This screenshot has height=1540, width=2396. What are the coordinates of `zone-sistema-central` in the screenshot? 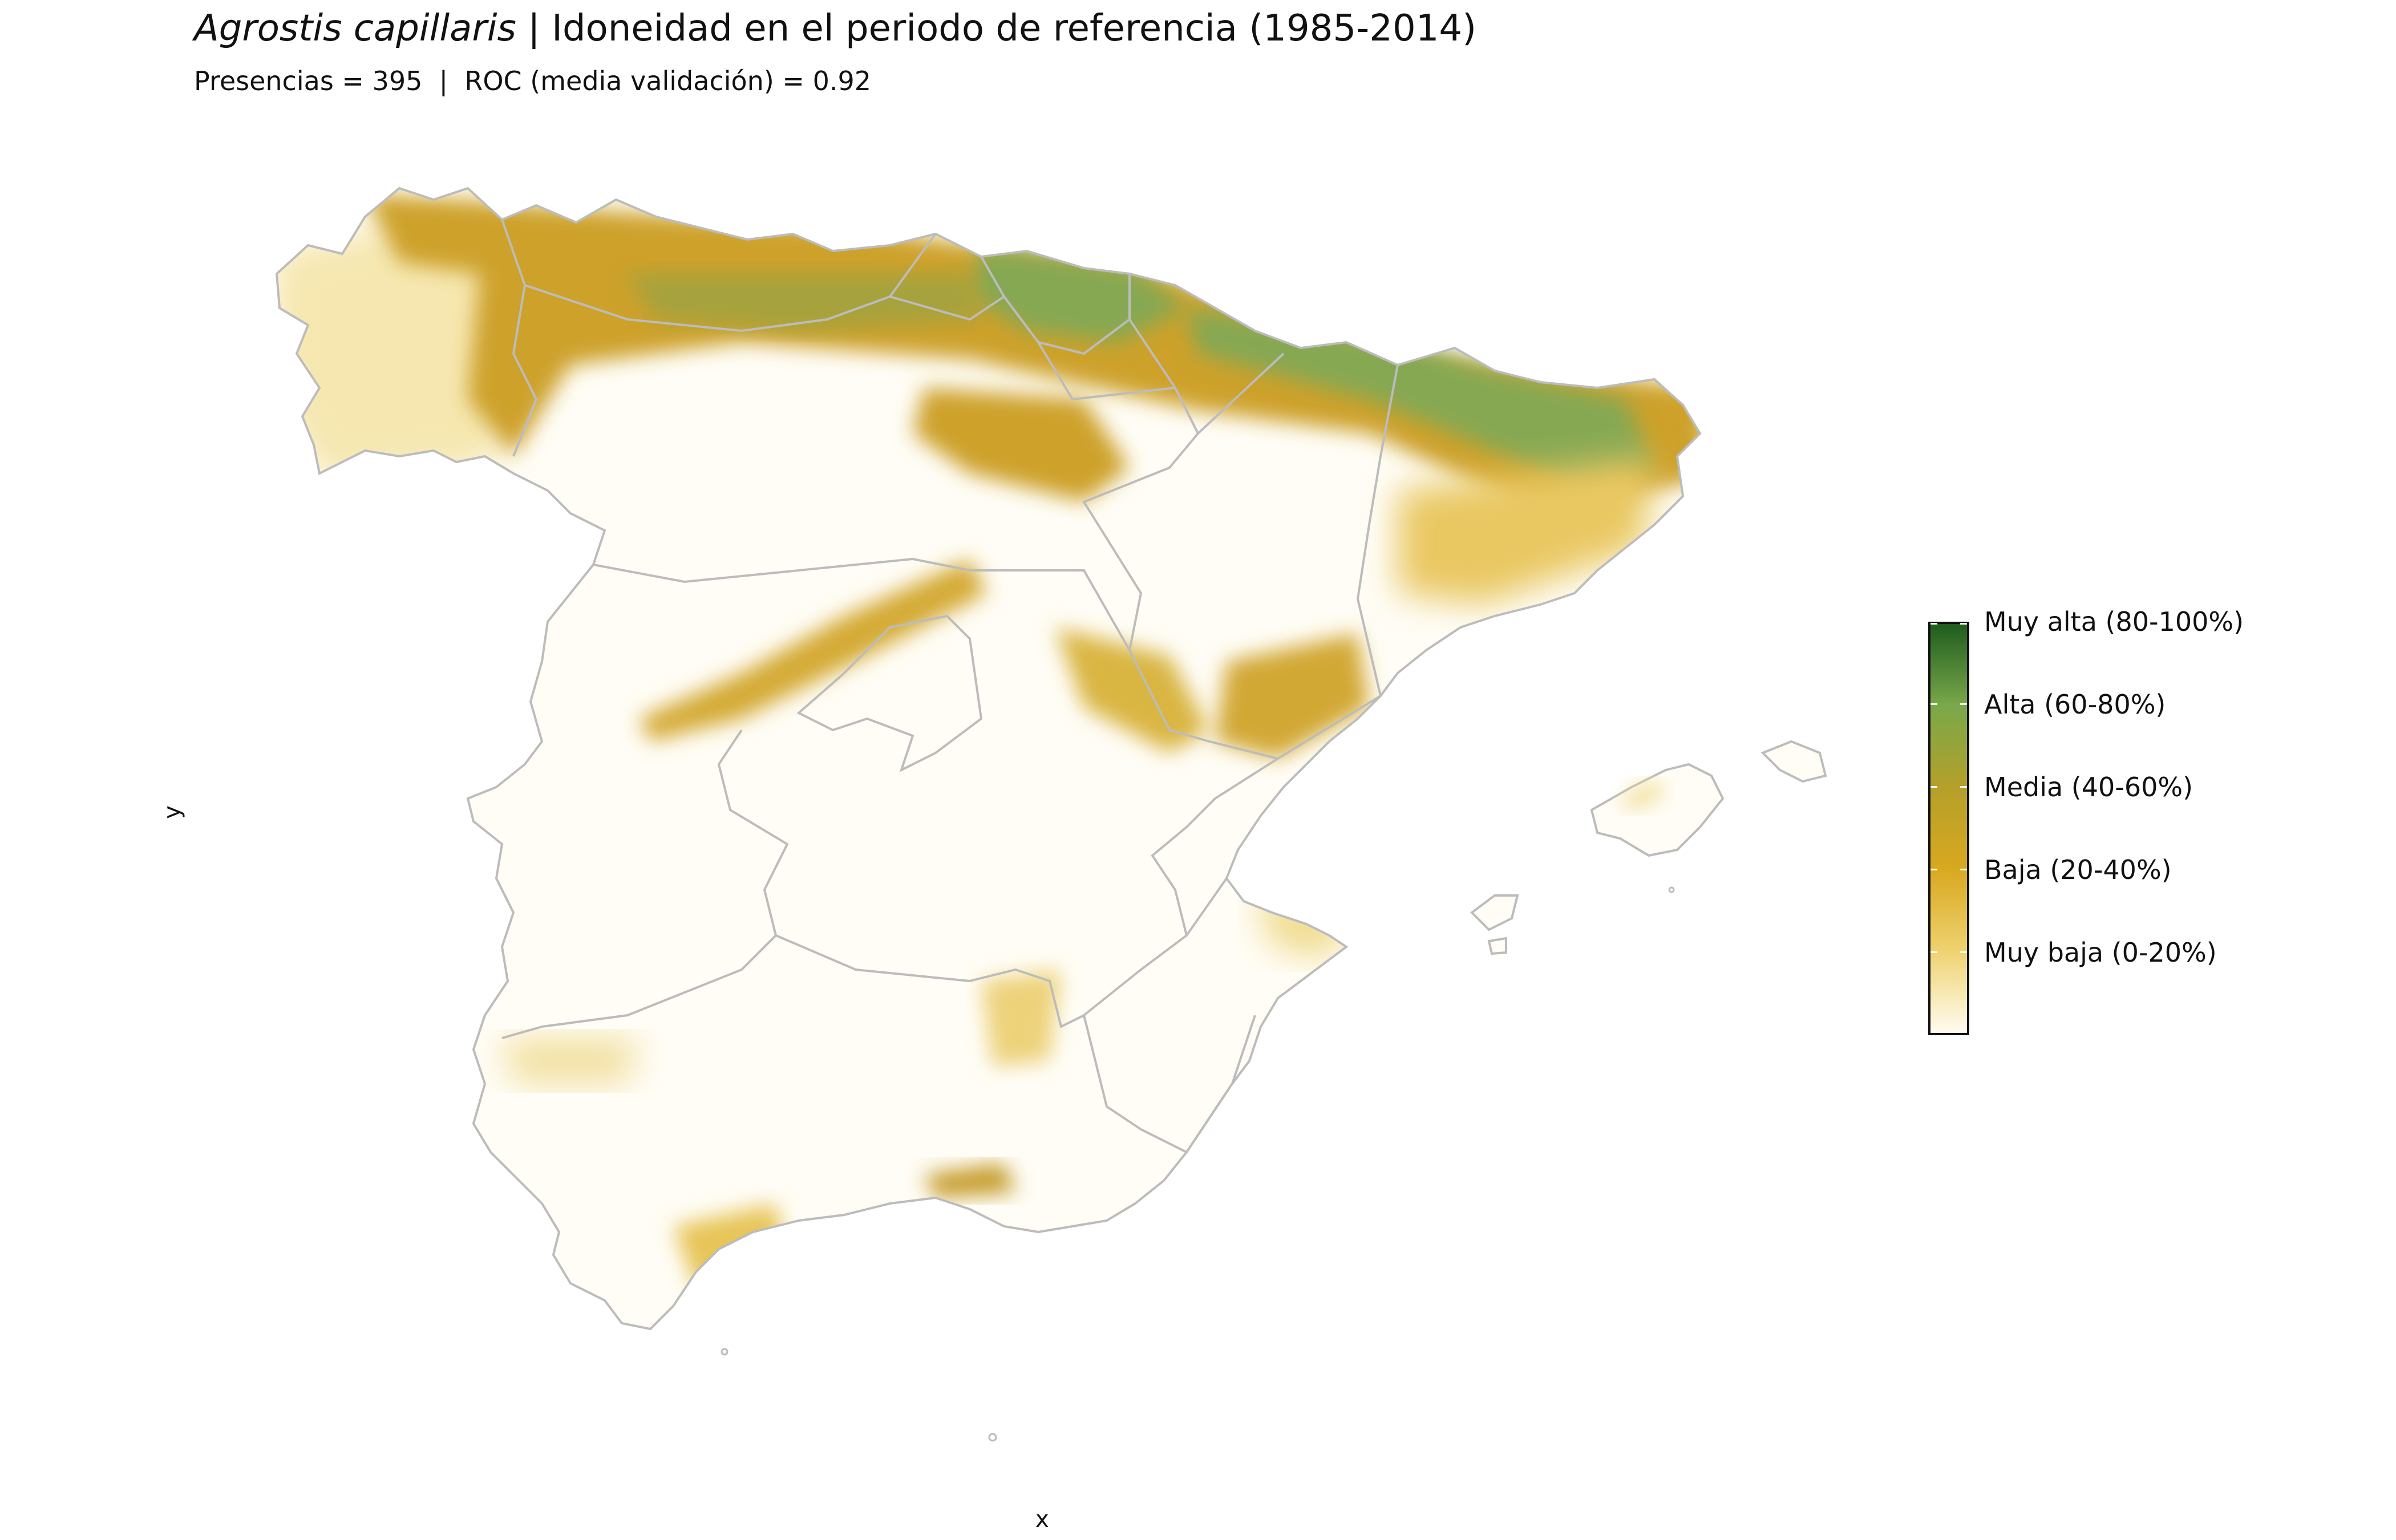 It's located at (813, 650).